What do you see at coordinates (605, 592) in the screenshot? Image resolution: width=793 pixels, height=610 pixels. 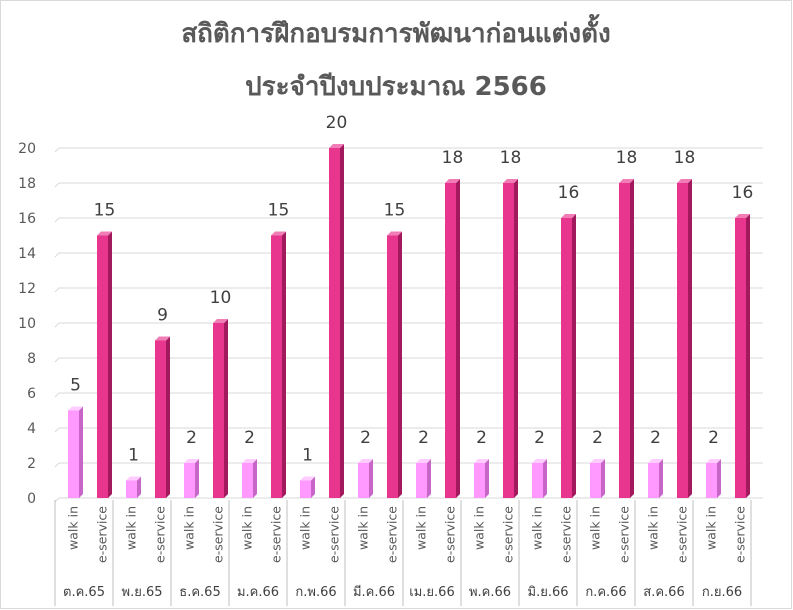 I see `month-label: ก.ค.66` at bounding box center [605, 592].